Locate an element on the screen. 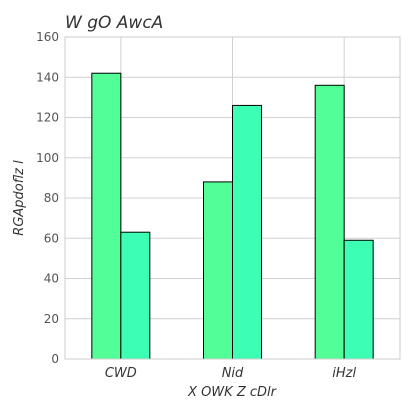 The width and height of the screenshot is (414, 414). y-tick-label: 120 is located at coordinates (47, 118).